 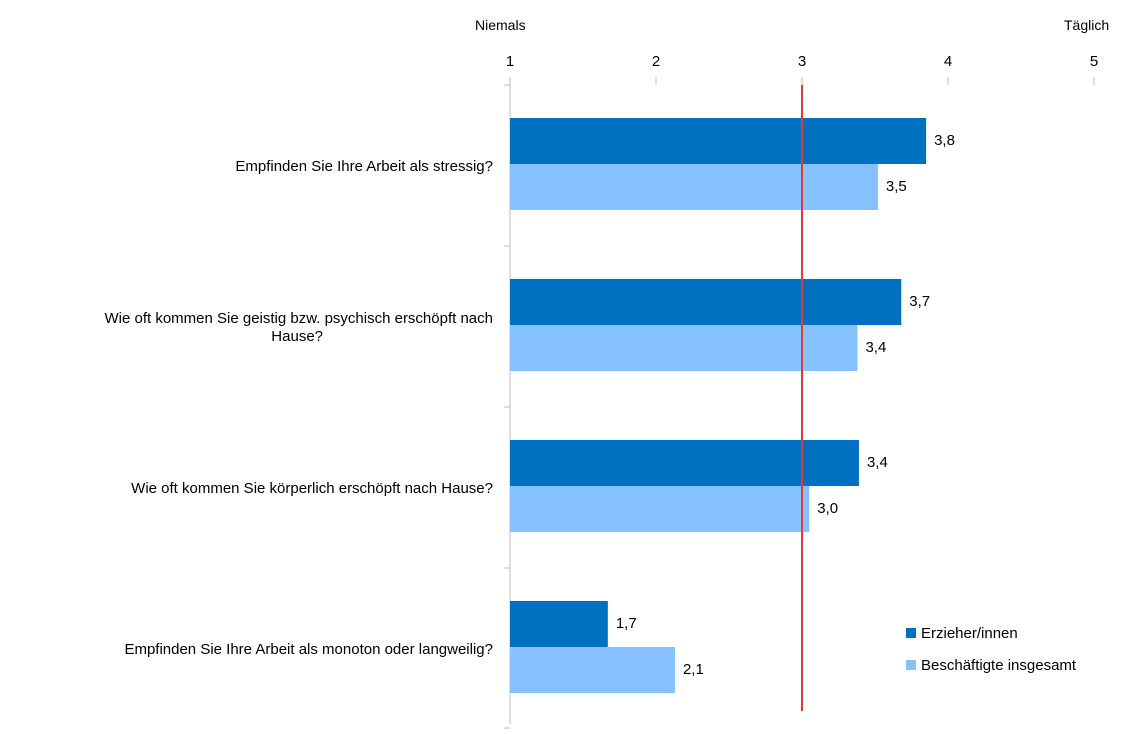 I want to click on legend-label-gesamt: Beschäftigte insgesamt, so click(x=999, y=665).